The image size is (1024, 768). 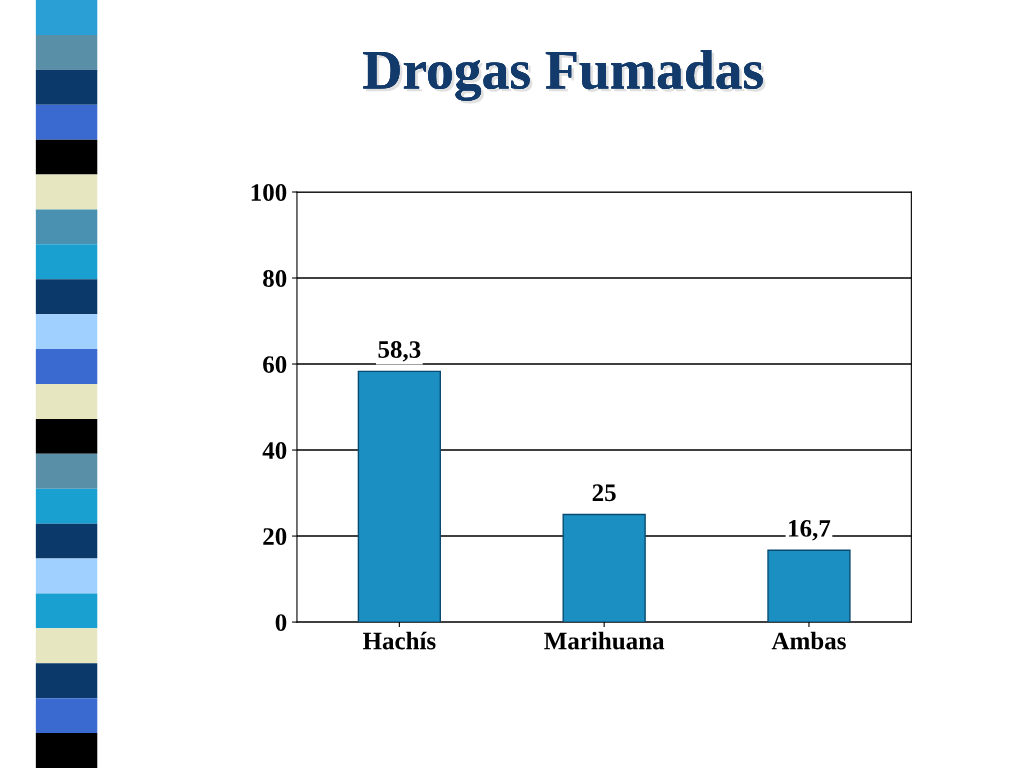 I want to click on data-label: 25, so click(x=604, y=493).